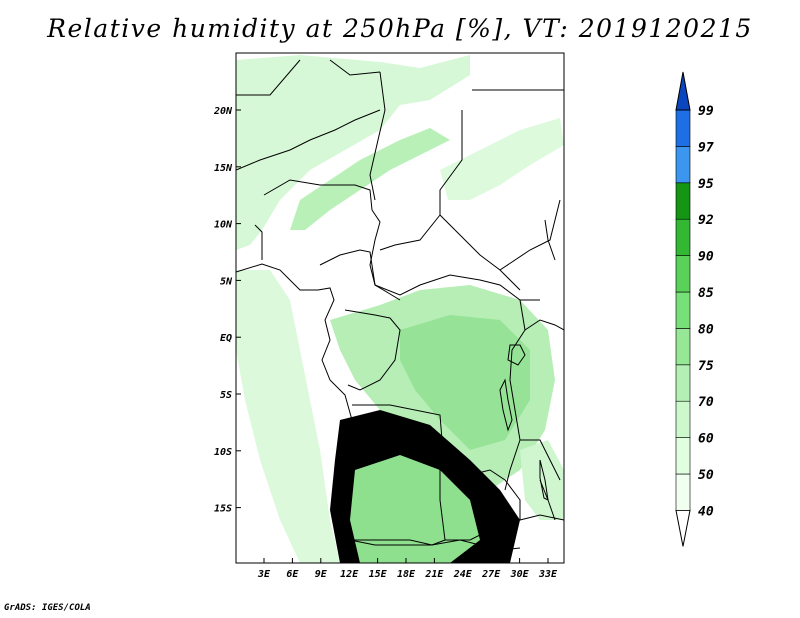  Describe the element at coordinates (706, 111) in the screenshot. I see `colorbar-label: 99` at that location.